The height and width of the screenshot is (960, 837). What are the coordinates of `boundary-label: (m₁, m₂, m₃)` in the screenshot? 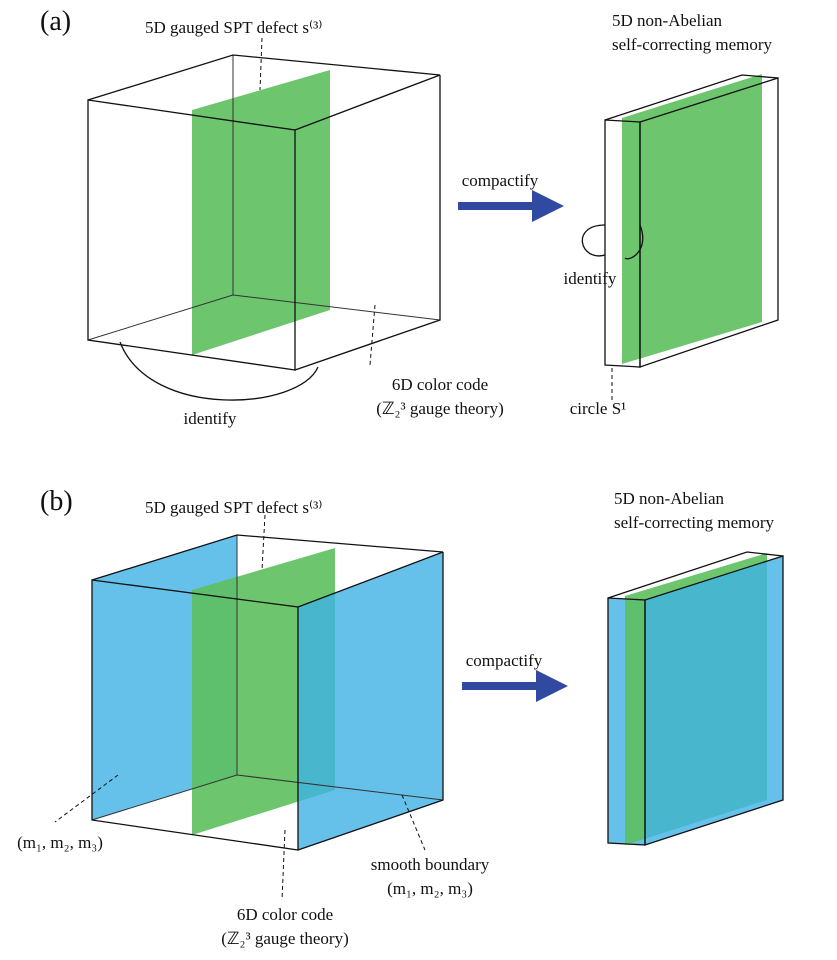 It's located at (60, 842).